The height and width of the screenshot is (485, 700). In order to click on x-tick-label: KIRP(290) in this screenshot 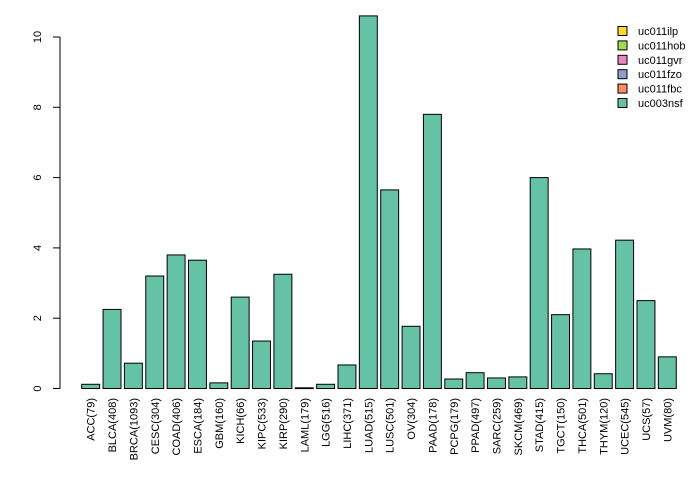, I will do `click(284, 423)`.